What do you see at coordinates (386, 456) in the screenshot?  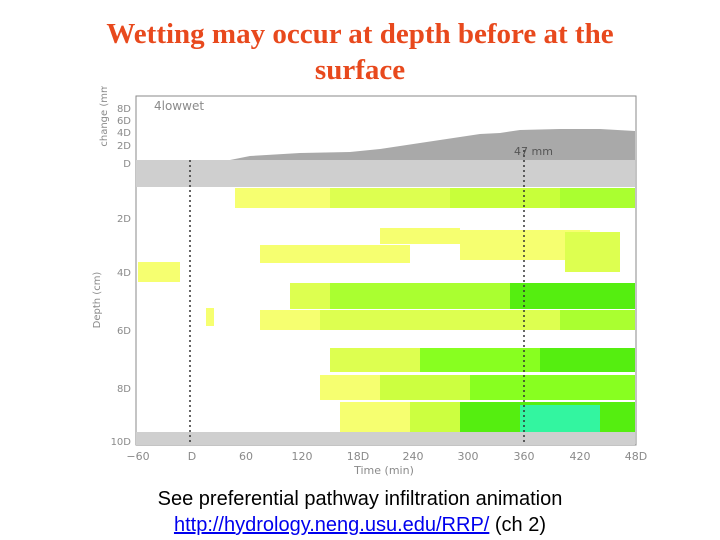 I see `time-axis-ticks: −60 D 60 120 18D 240 300 360 420 48D` at bounding box center [386, 456].